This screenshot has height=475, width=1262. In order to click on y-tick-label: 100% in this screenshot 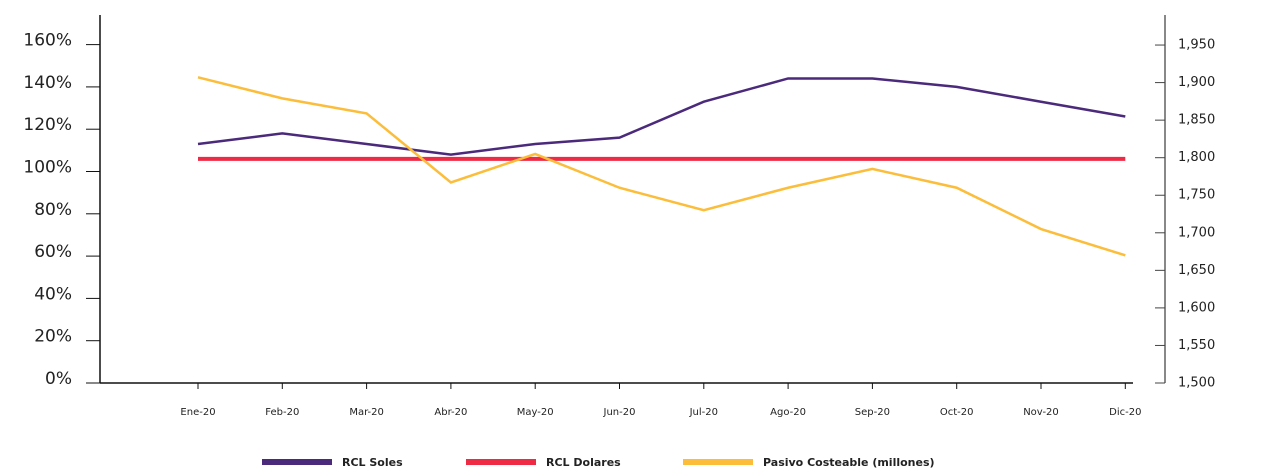, I will do `click(47, 168)`.